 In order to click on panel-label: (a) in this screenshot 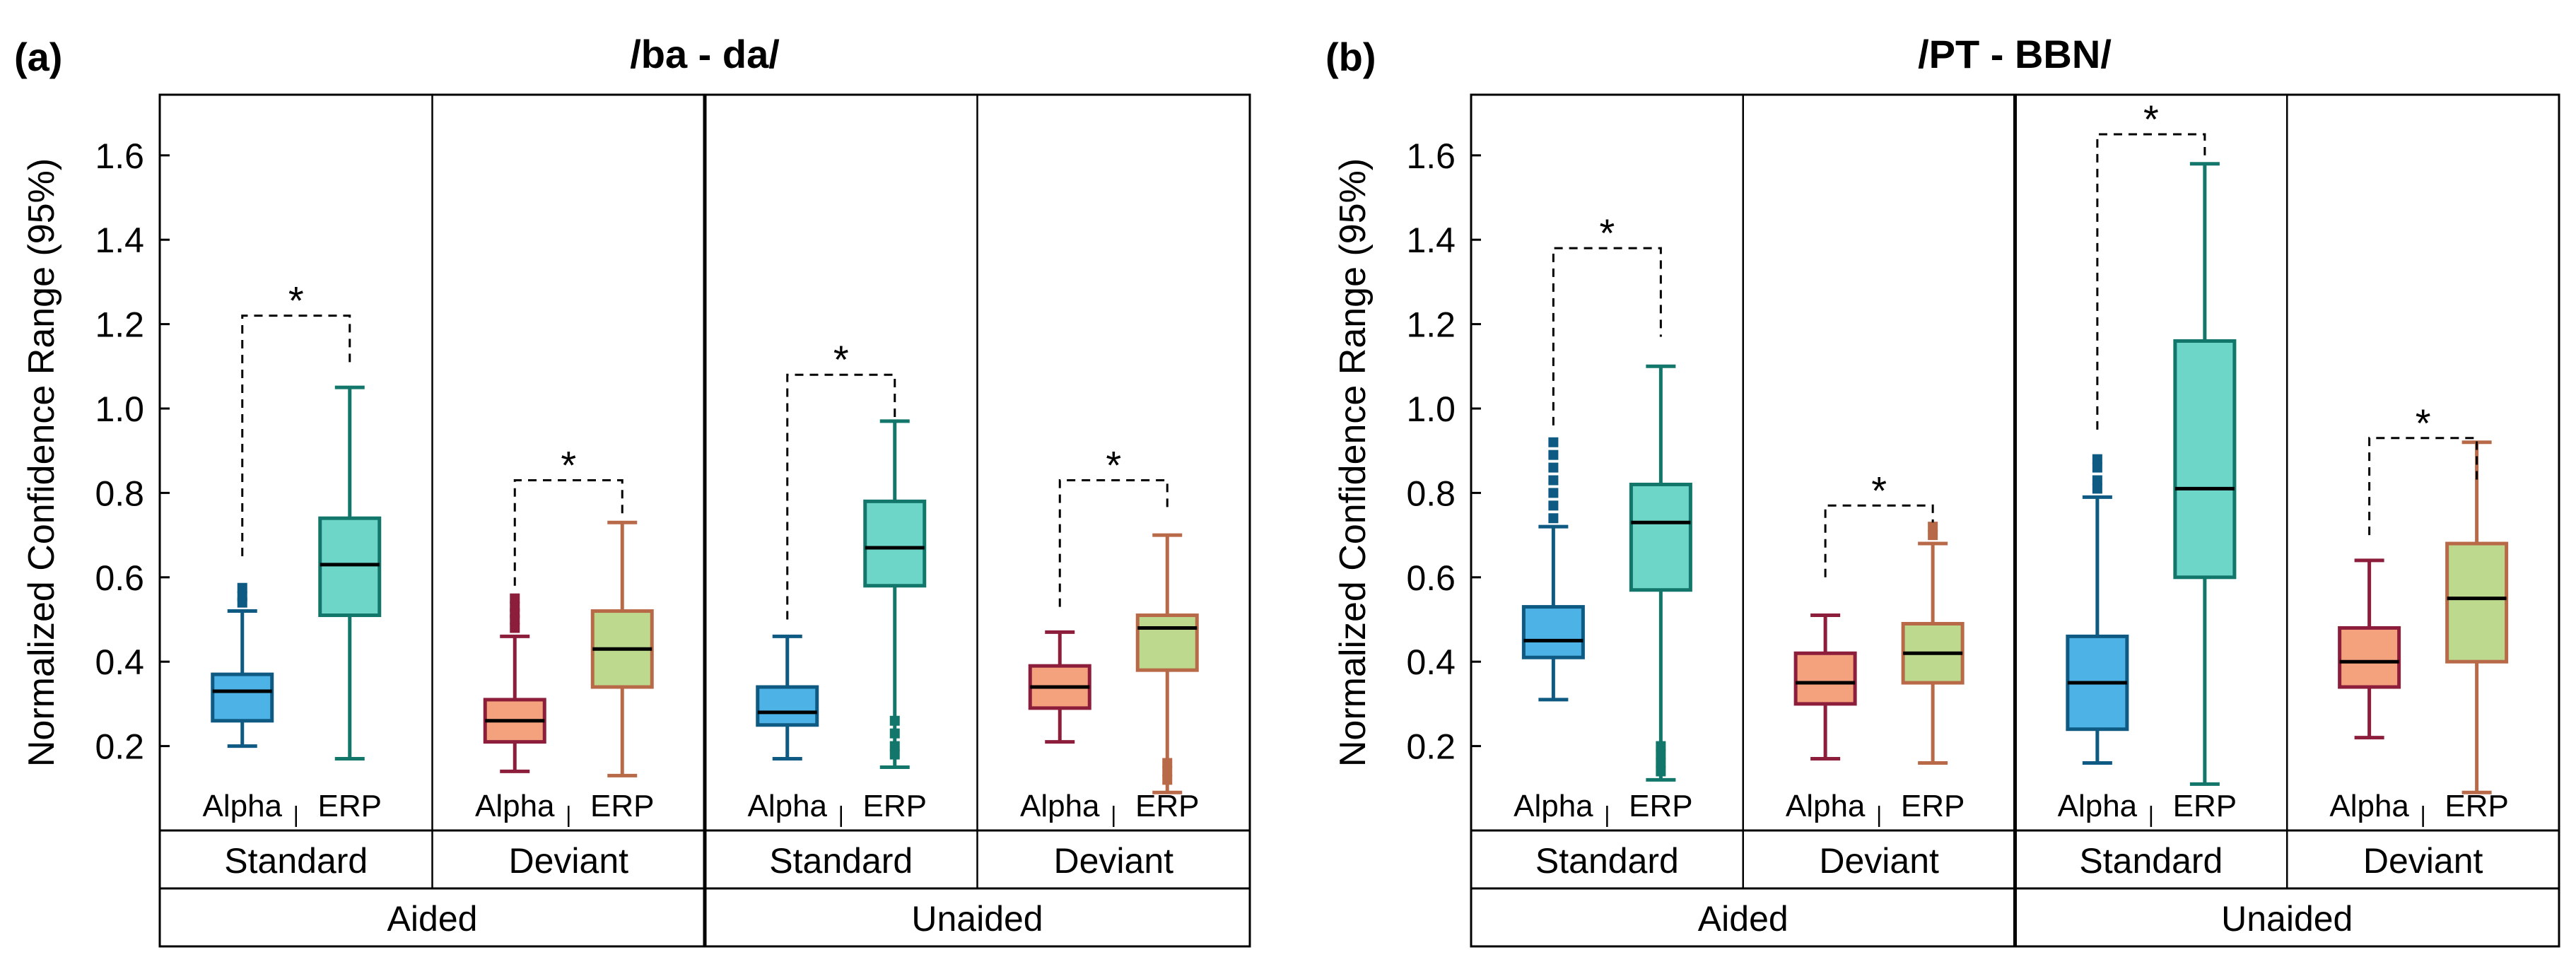, I will do `click(38, 57)`.